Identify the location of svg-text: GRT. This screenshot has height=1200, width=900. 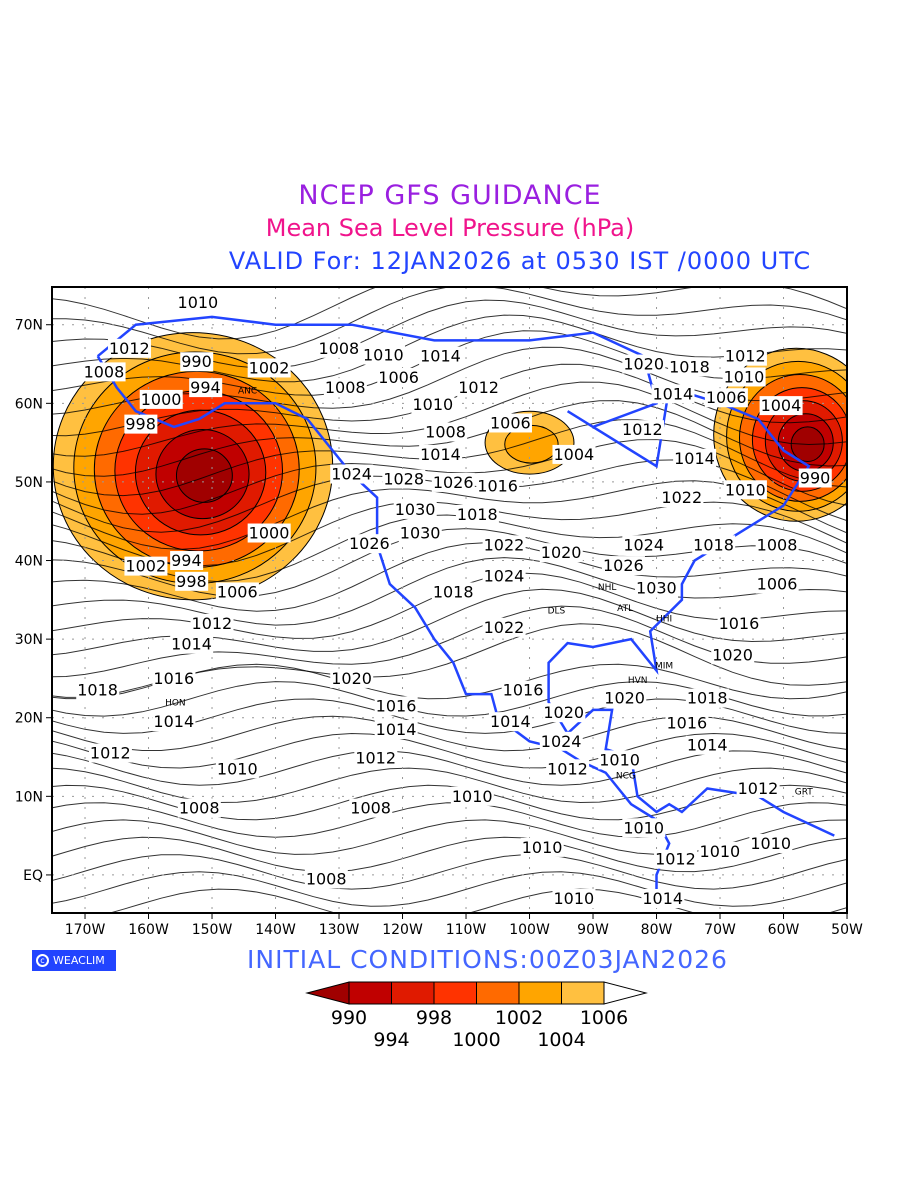
(804, 792).